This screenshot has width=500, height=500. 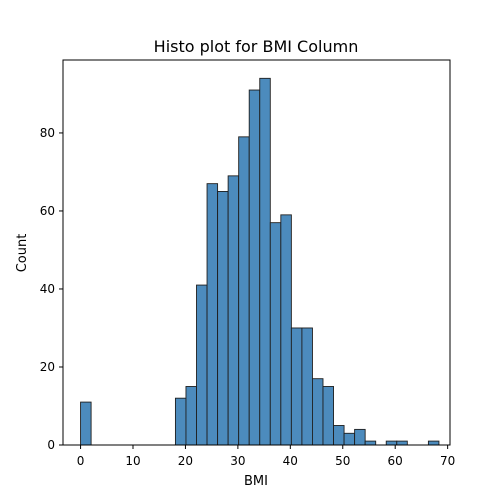 I want to click on x-tick-label: 40, so click(x=290, y=461).